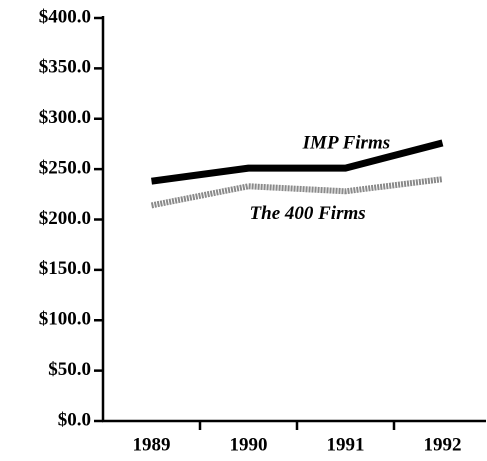  What do you see at coordinates (65, 319) in the screenshot?
I see `y-tick-label: $100.0` at bounding box center [65, 319].